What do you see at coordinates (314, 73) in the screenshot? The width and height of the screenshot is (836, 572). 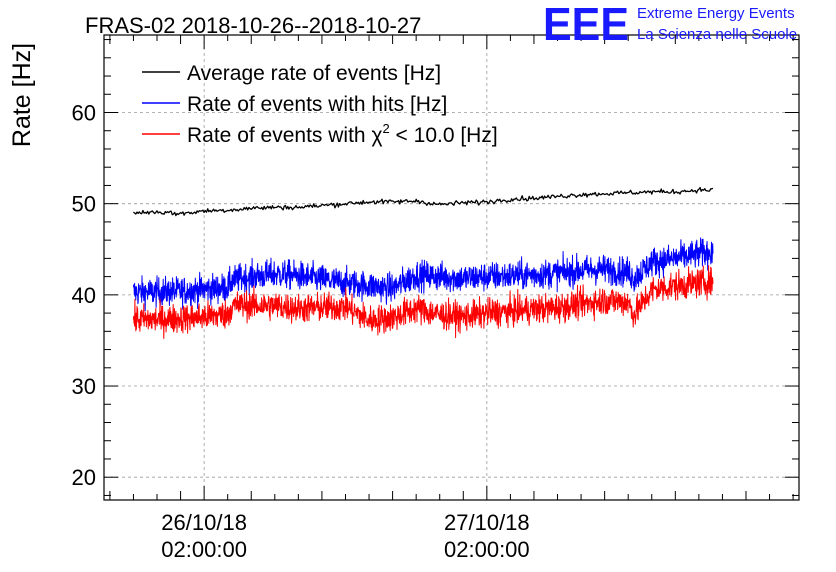 I see `legend-label-average: Average rate of events [Hz]` at bounding box center [314, 73].